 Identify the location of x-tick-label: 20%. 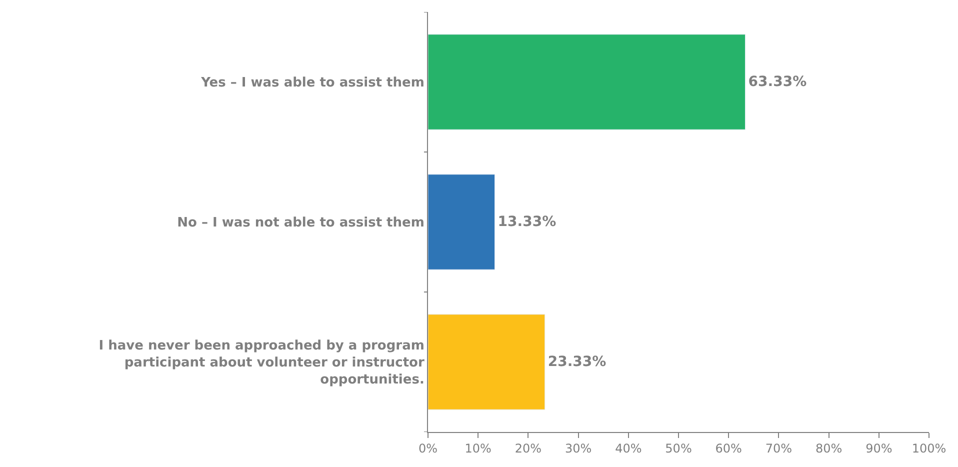
(528, 448).